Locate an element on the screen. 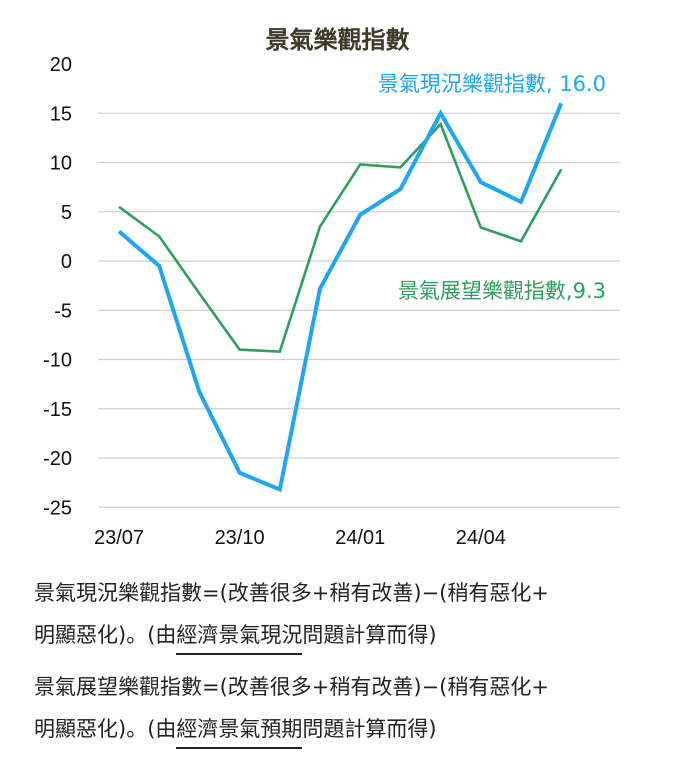 The height and width of the screenshot is (776, 675). y-tick-label: 5 is located at coordinates (66, 213).